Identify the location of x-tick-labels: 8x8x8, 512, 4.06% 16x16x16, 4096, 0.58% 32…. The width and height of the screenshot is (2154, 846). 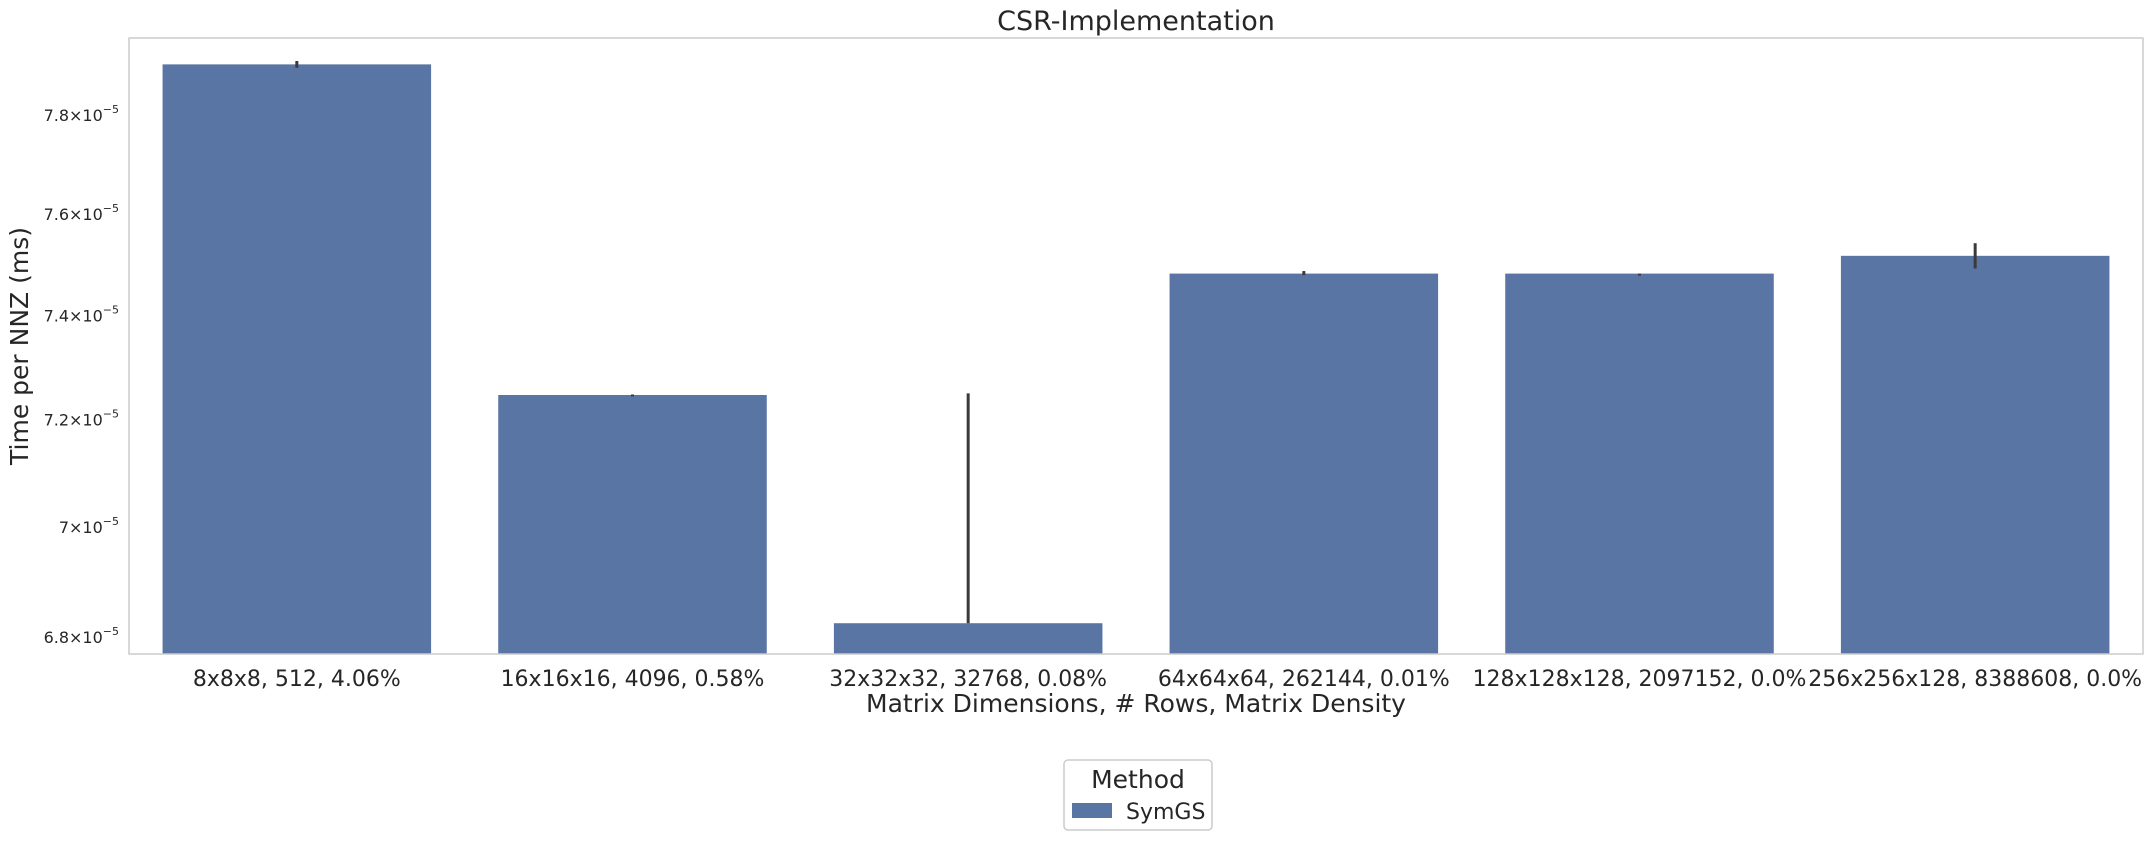
(1167, 679).